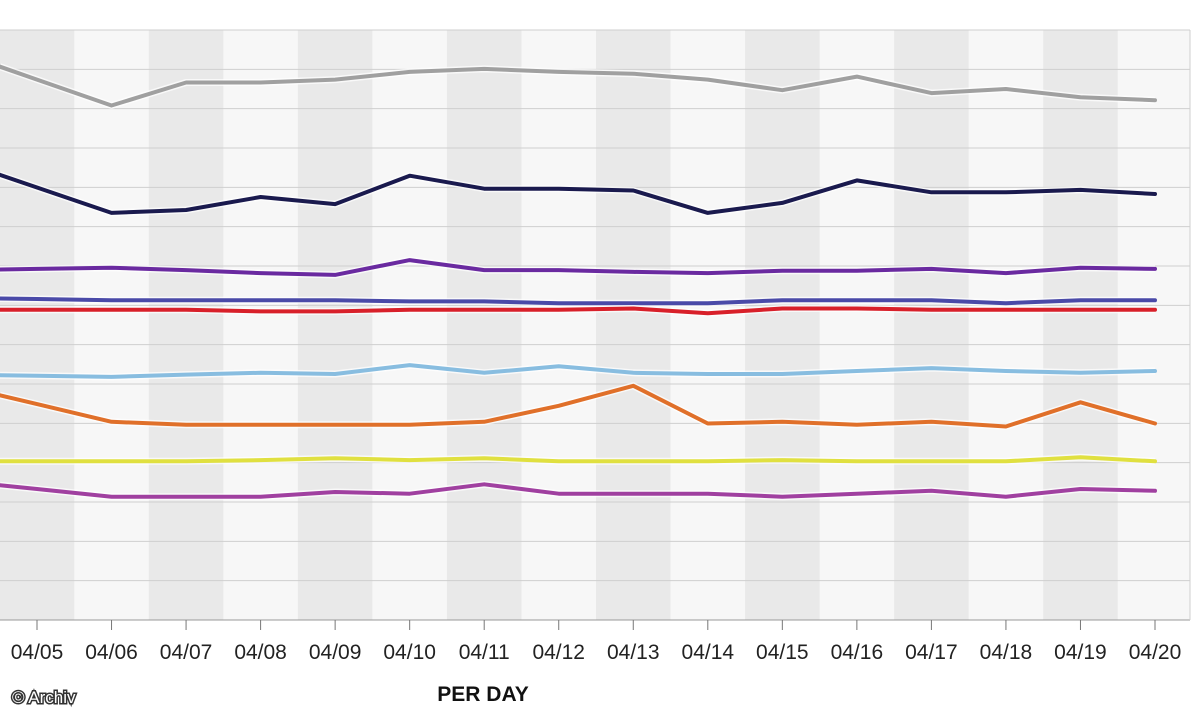 This screenshot has width=1200, height=720. I want to click on x-tick-label: 04/17, so click(931, 652).